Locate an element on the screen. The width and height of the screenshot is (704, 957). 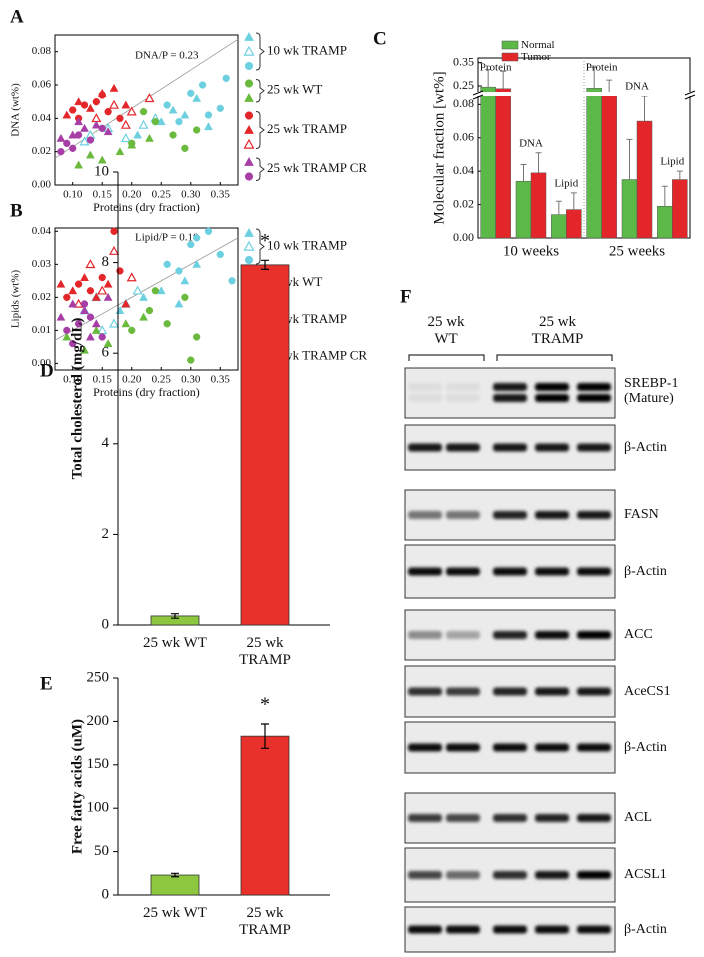
y-tick-label: 0 is located at coordinates (106, 894).